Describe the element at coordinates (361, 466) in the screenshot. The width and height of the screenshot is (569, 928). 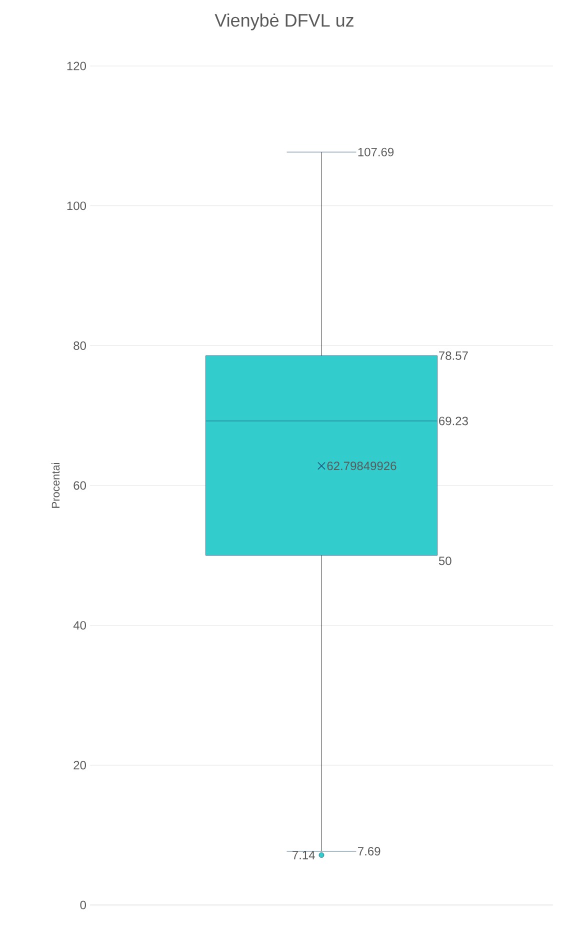
I see `annotation: 62.79849926` at that location.